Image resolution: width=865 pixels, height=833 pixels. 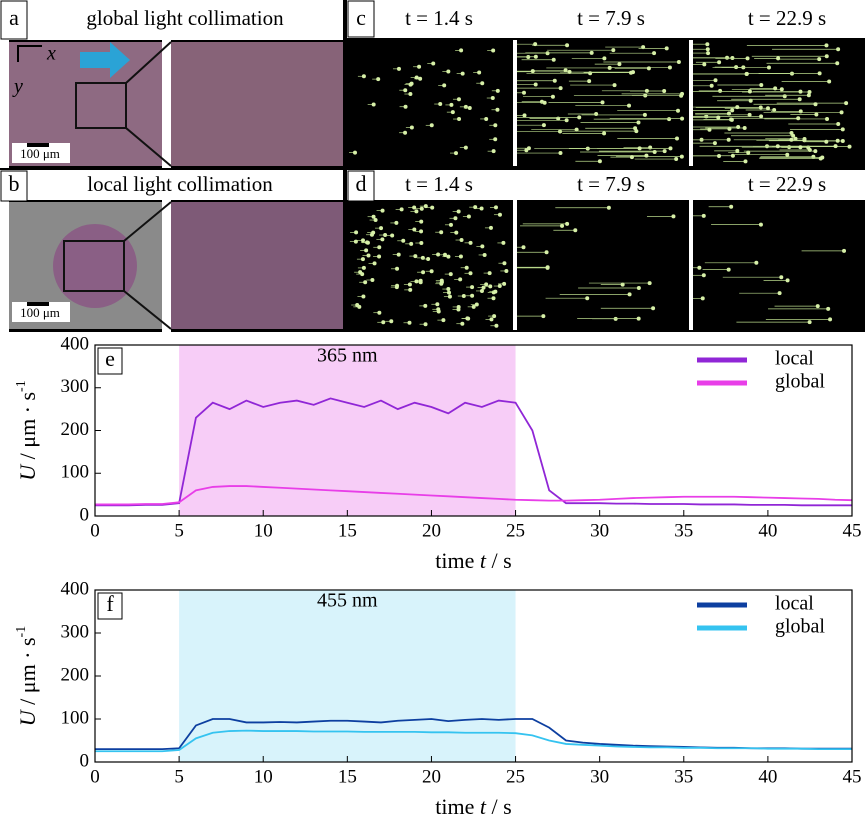 What do you see at coordinates (599, 776) in the screenshot?
I see `x-tick-label: 30` at bounding box center [599, 776].